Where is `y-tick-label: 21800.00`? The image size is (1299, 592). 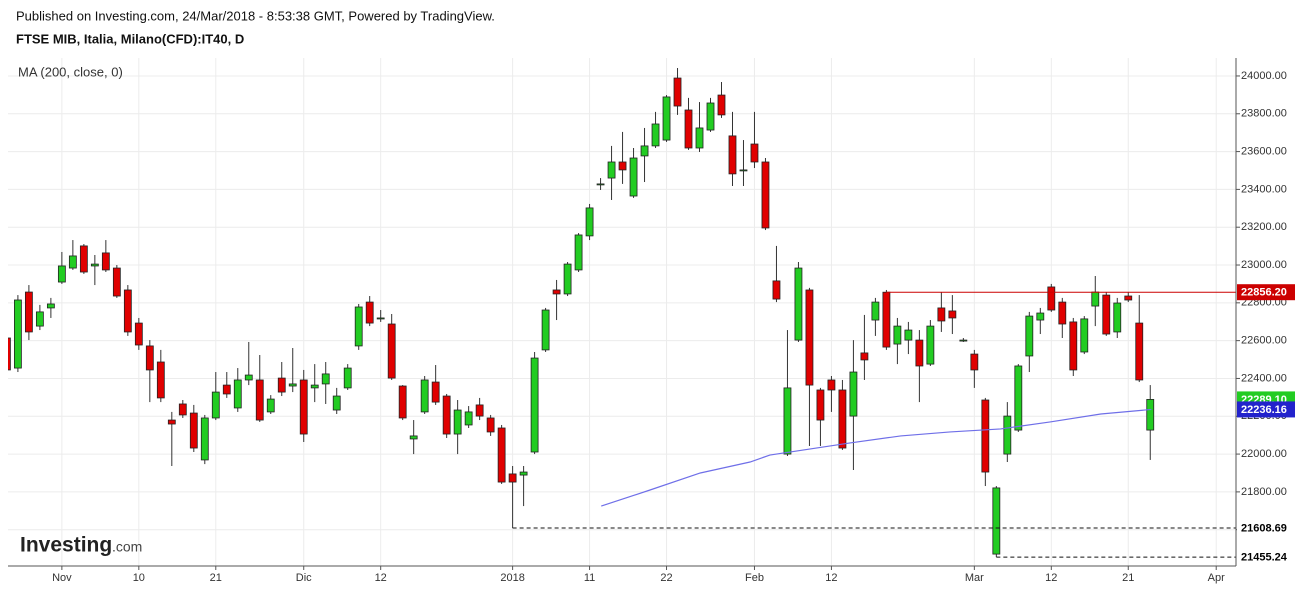 y-tick-label: 21800.00 is located at coordinates (1264, 492).